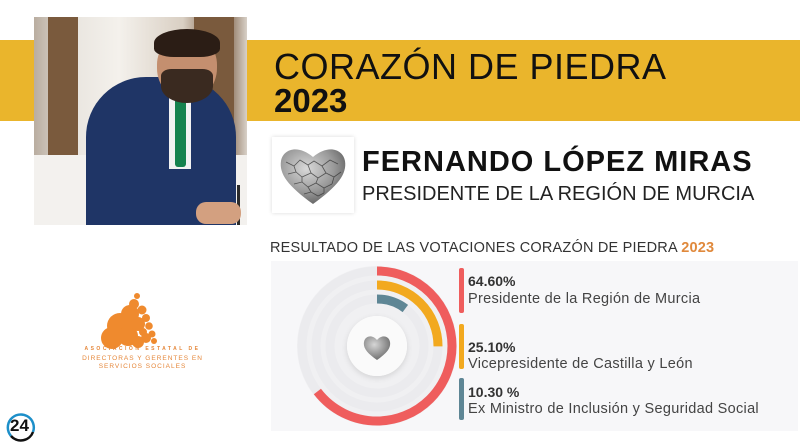 The width and height of the screenshot is (800, 448). I want to click on logo-text-line3: SERVICIOS SOCIALES, so click(142, 366).